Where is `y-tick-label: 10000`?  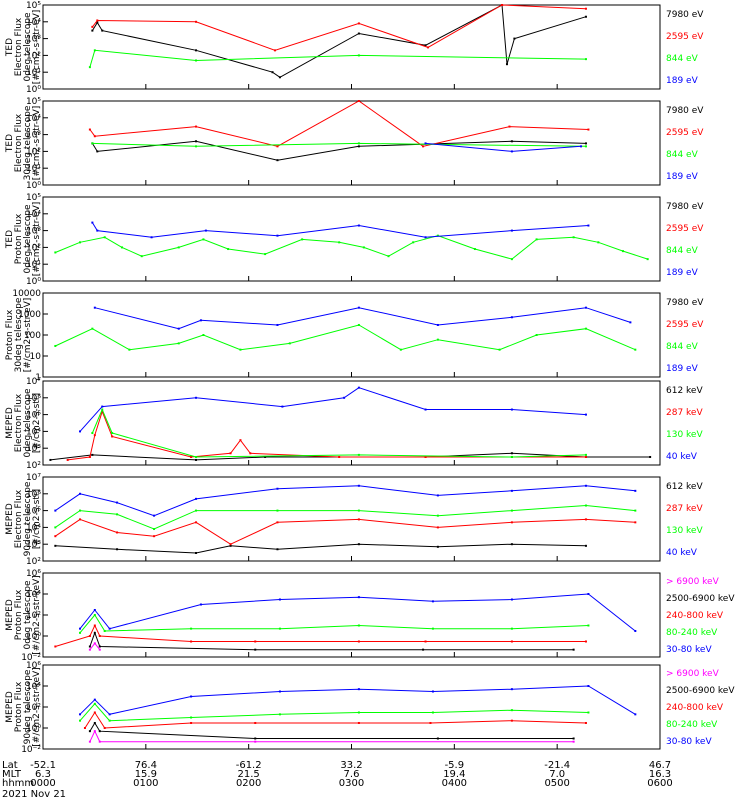
y-tick-label: 10000 is located at coordinates (26, 294).